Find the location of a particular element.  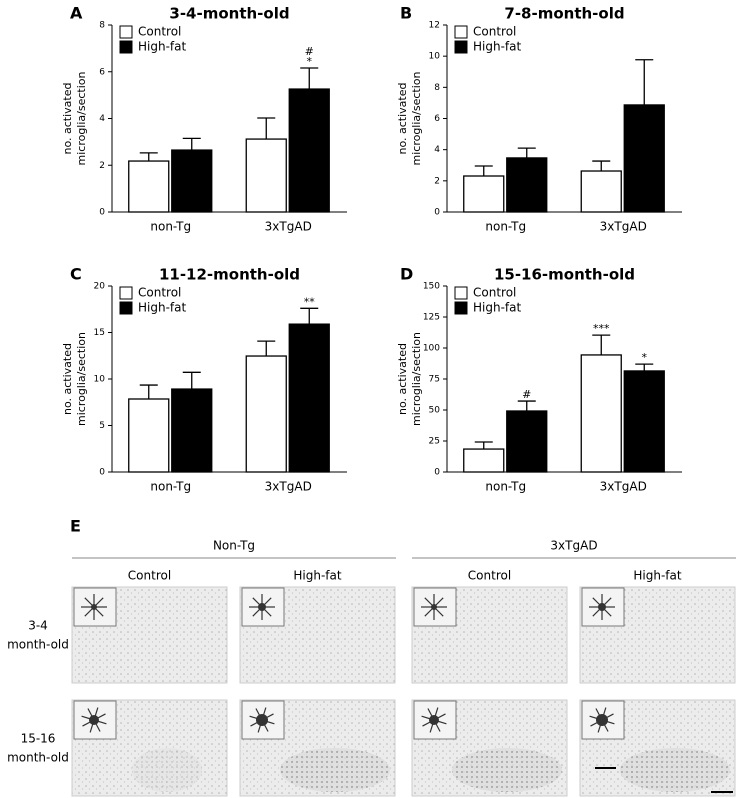

significance-label: *** is located at coordinates (601, 328).